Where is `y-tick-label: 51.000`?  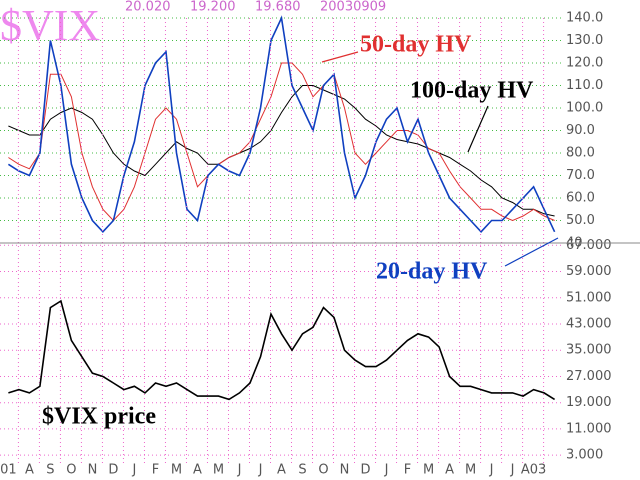
y-tick-label: 51.000 is located at coordinates (589, 297).